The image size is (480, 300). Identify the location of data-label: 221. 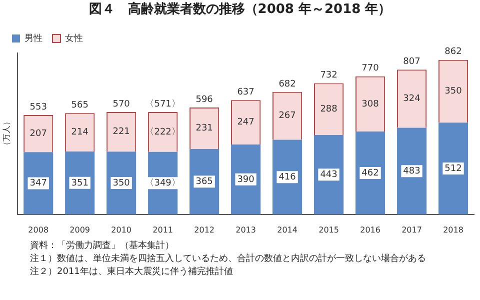
(121, 132).